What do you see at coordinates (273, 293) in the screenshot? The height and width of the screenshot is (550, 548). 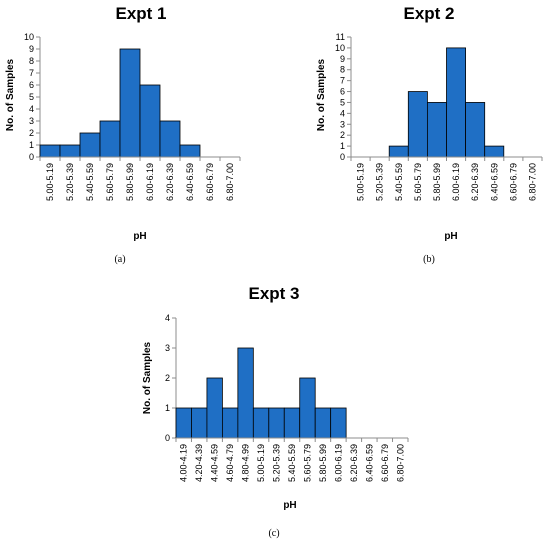 I see `chart-title: Expt 3` at bounding box center [273, 293].